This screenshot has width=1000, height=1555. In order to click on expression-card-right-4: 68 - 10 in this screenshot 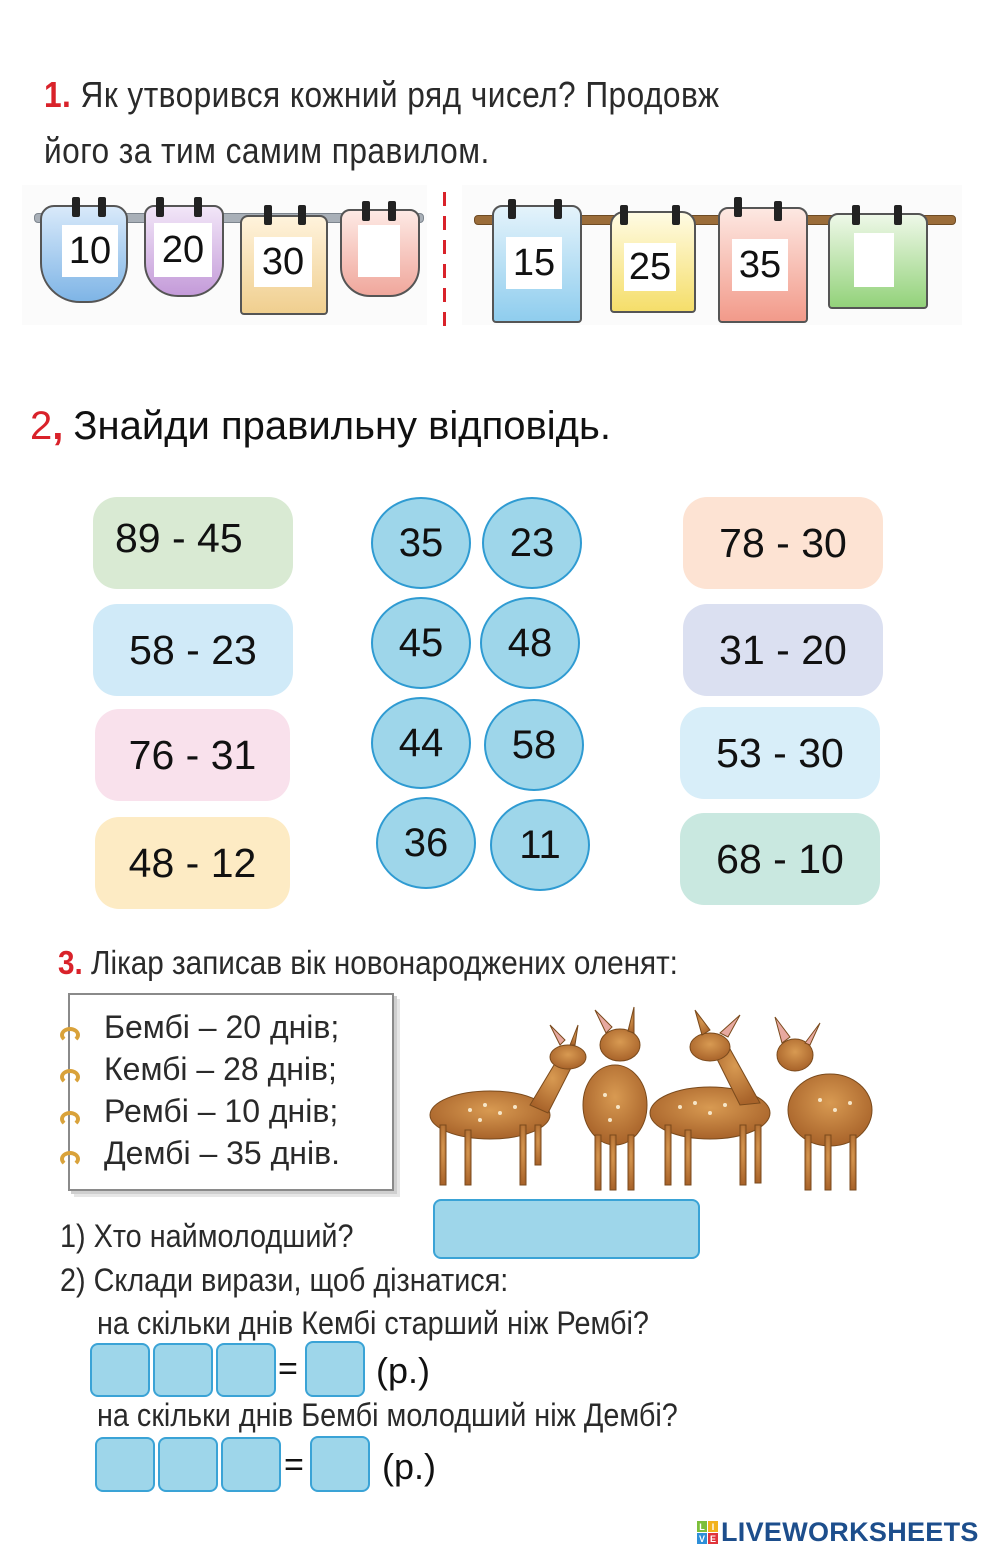, I will do `click(780, 859)`.